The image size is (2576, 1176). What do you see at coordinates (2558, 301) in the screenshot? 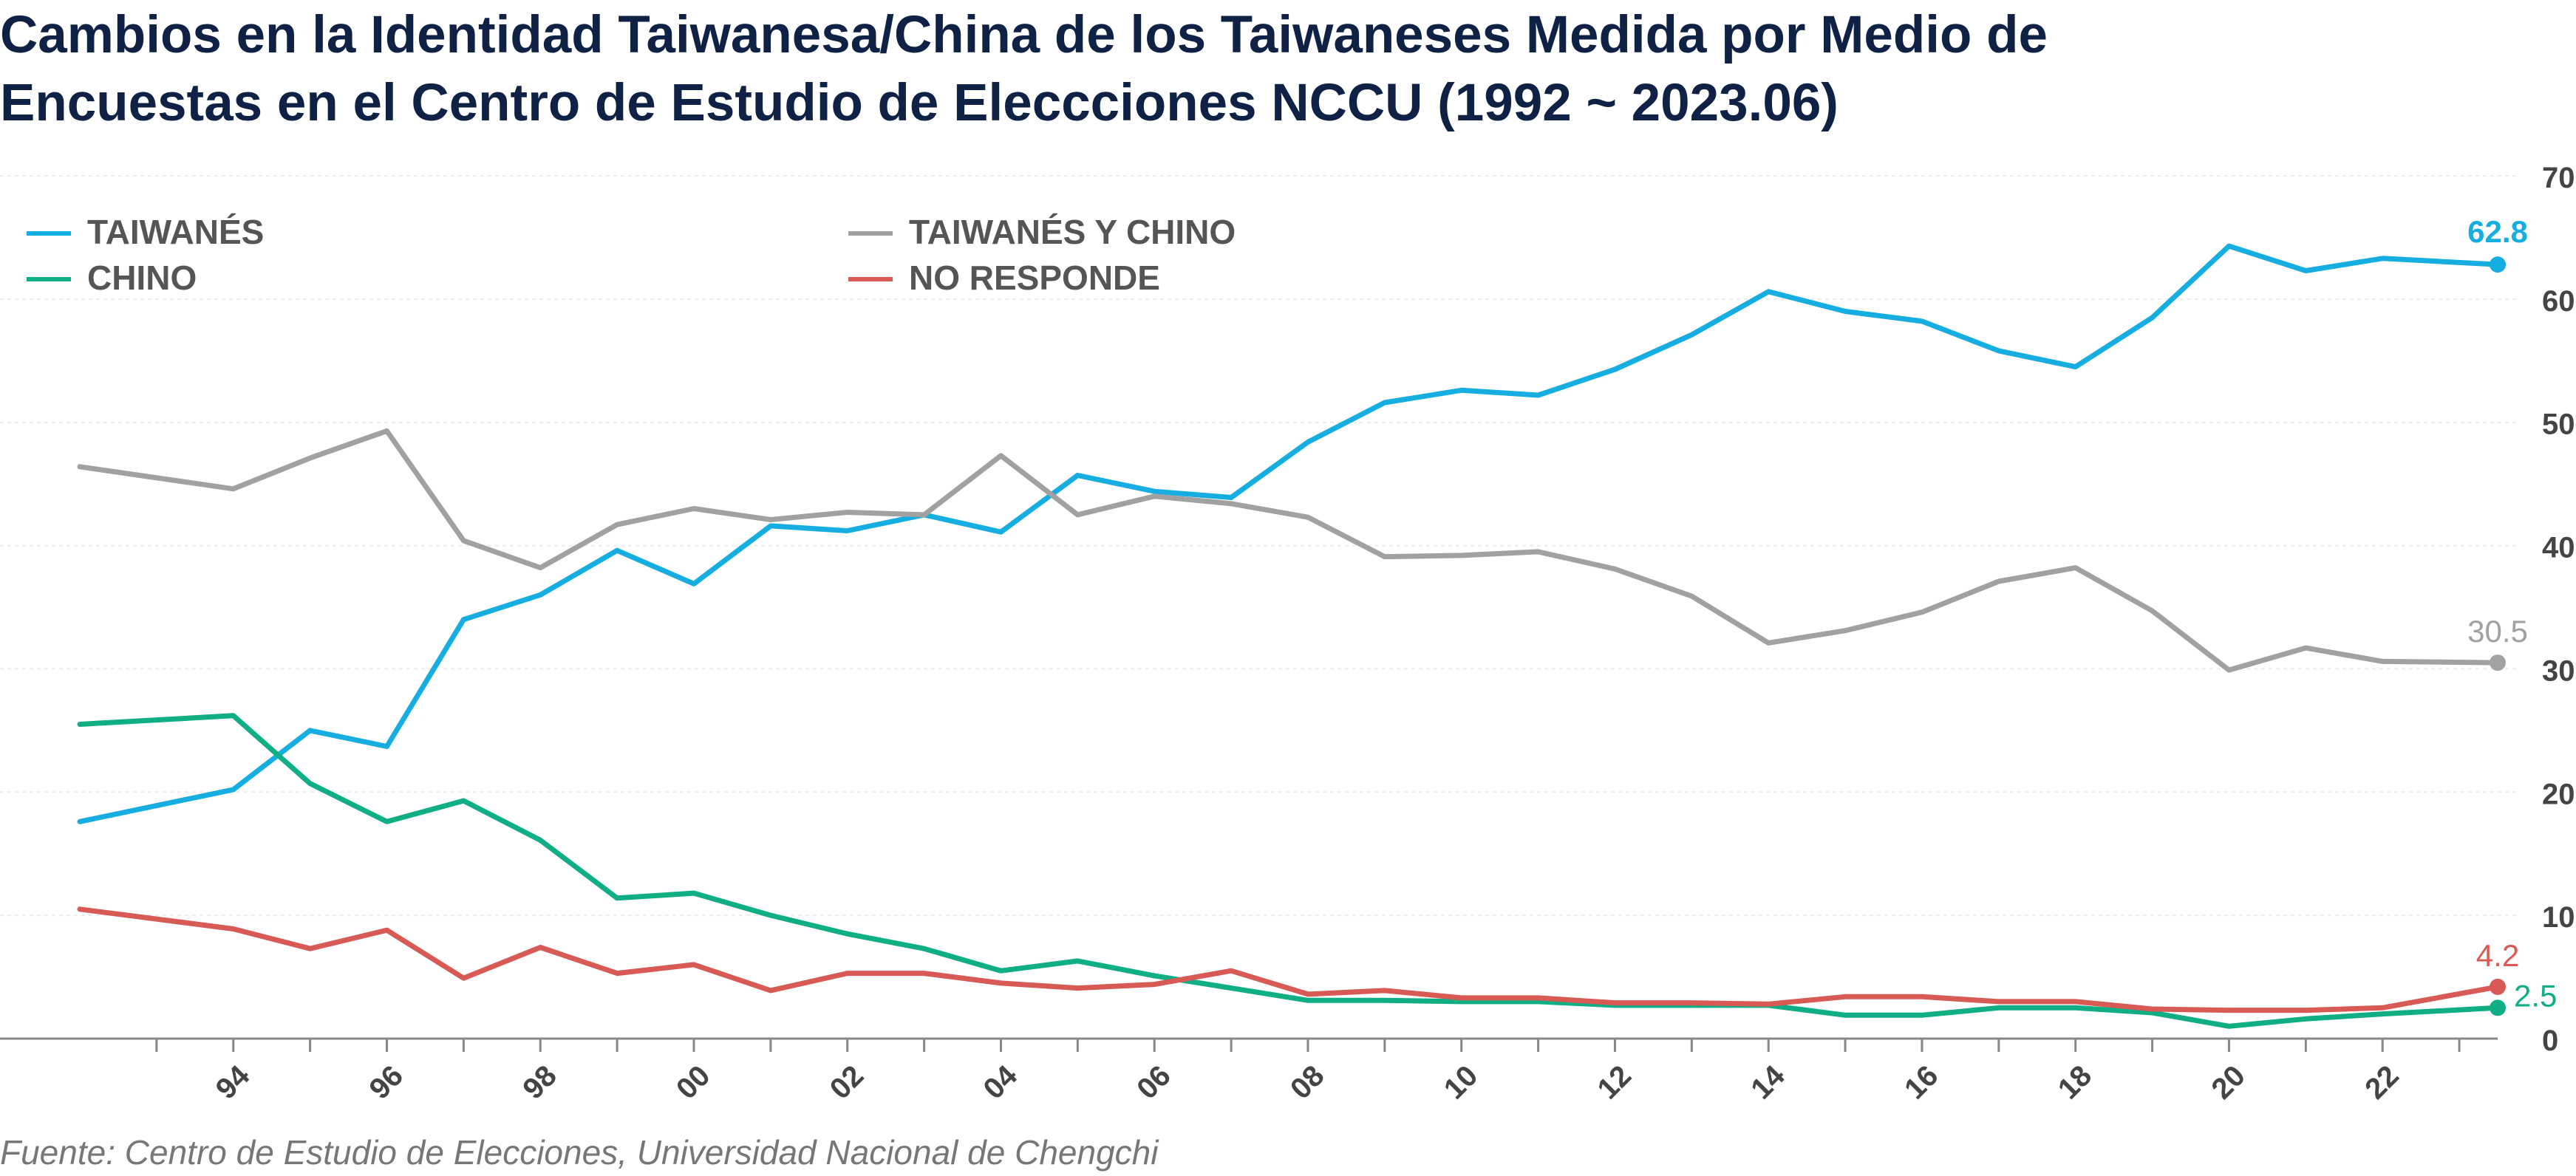
I see `y-tick-label: 60` at bounding box center [2558, 301].